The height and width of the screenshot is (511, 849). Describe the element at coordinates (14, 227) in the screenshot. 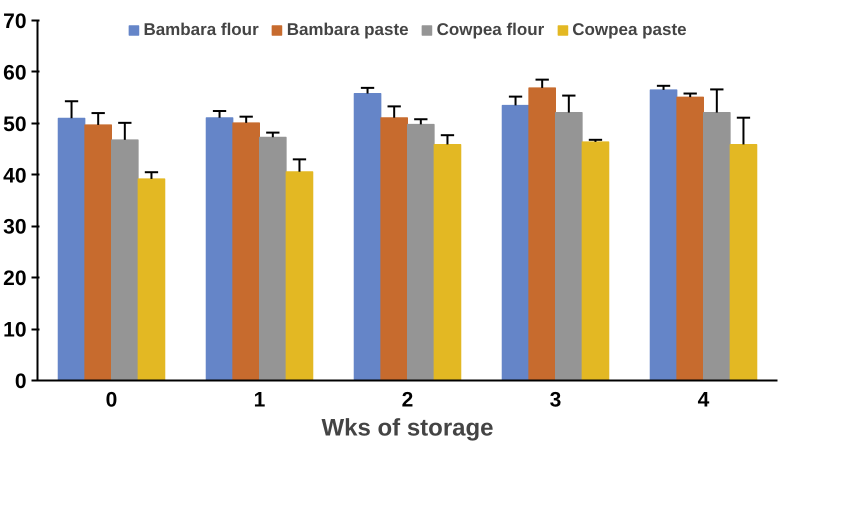

I see `y-tick-label: 30` at that location.